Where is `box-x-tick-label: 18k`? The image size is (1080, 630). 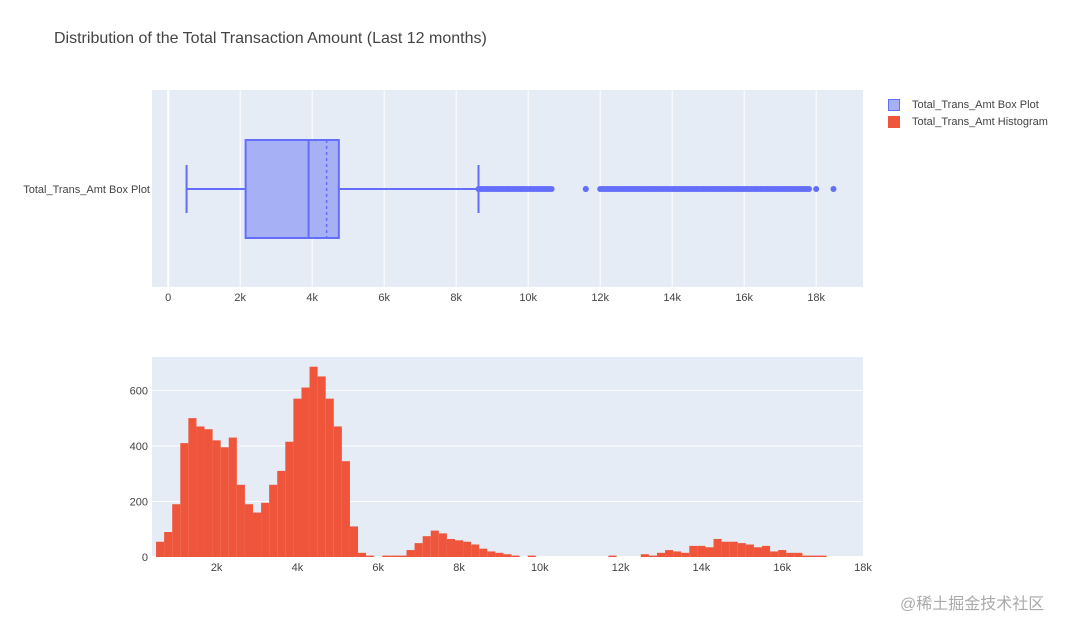 box-x-tick-label: 18k is located at coordinates (816, 298).